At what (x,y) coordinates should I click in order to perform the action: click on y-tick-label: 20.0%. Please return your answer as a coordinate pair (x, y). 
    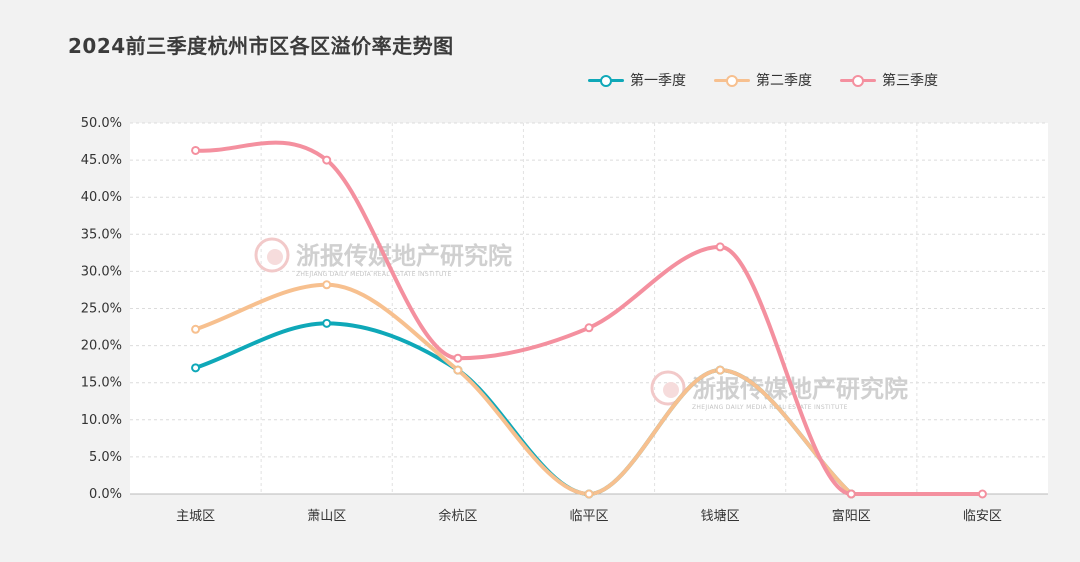
    Looking at the image, I should click on (101, 346).